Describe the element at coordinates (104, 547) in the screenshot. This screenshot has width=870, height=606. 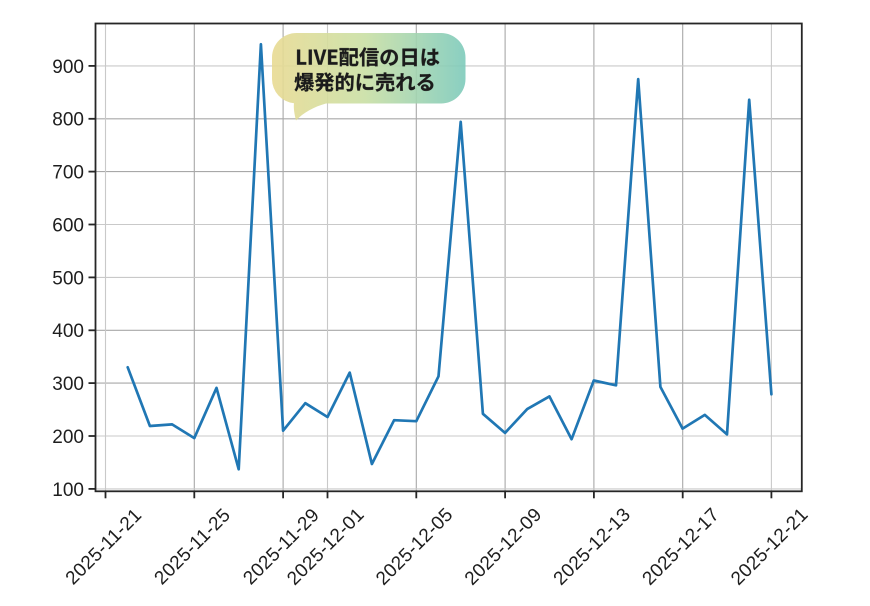
I see `svg-text: 2025-11-21` at that location.